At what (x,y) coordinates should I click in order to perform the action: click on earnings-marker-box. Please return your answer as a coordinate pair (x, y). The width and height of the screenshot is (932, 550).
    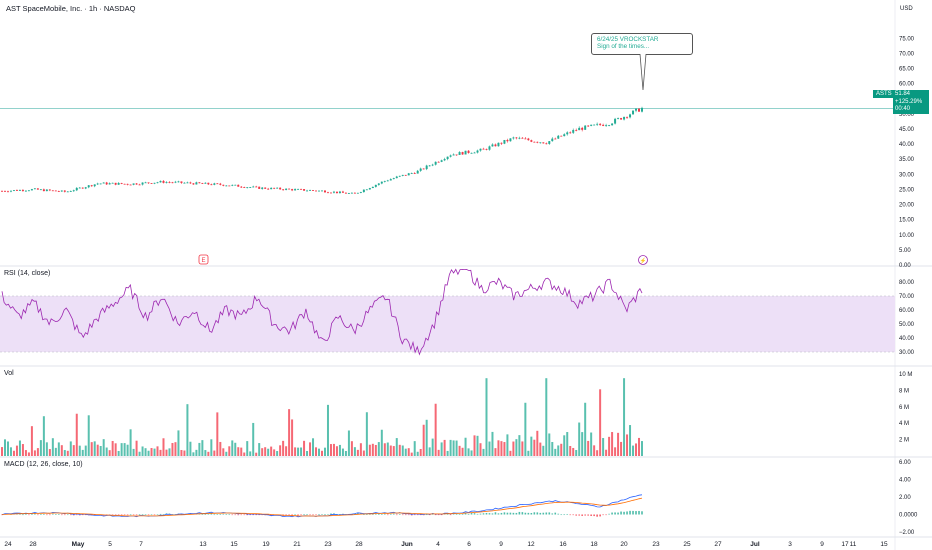
    Looking at the image, I should click on (203, 259).